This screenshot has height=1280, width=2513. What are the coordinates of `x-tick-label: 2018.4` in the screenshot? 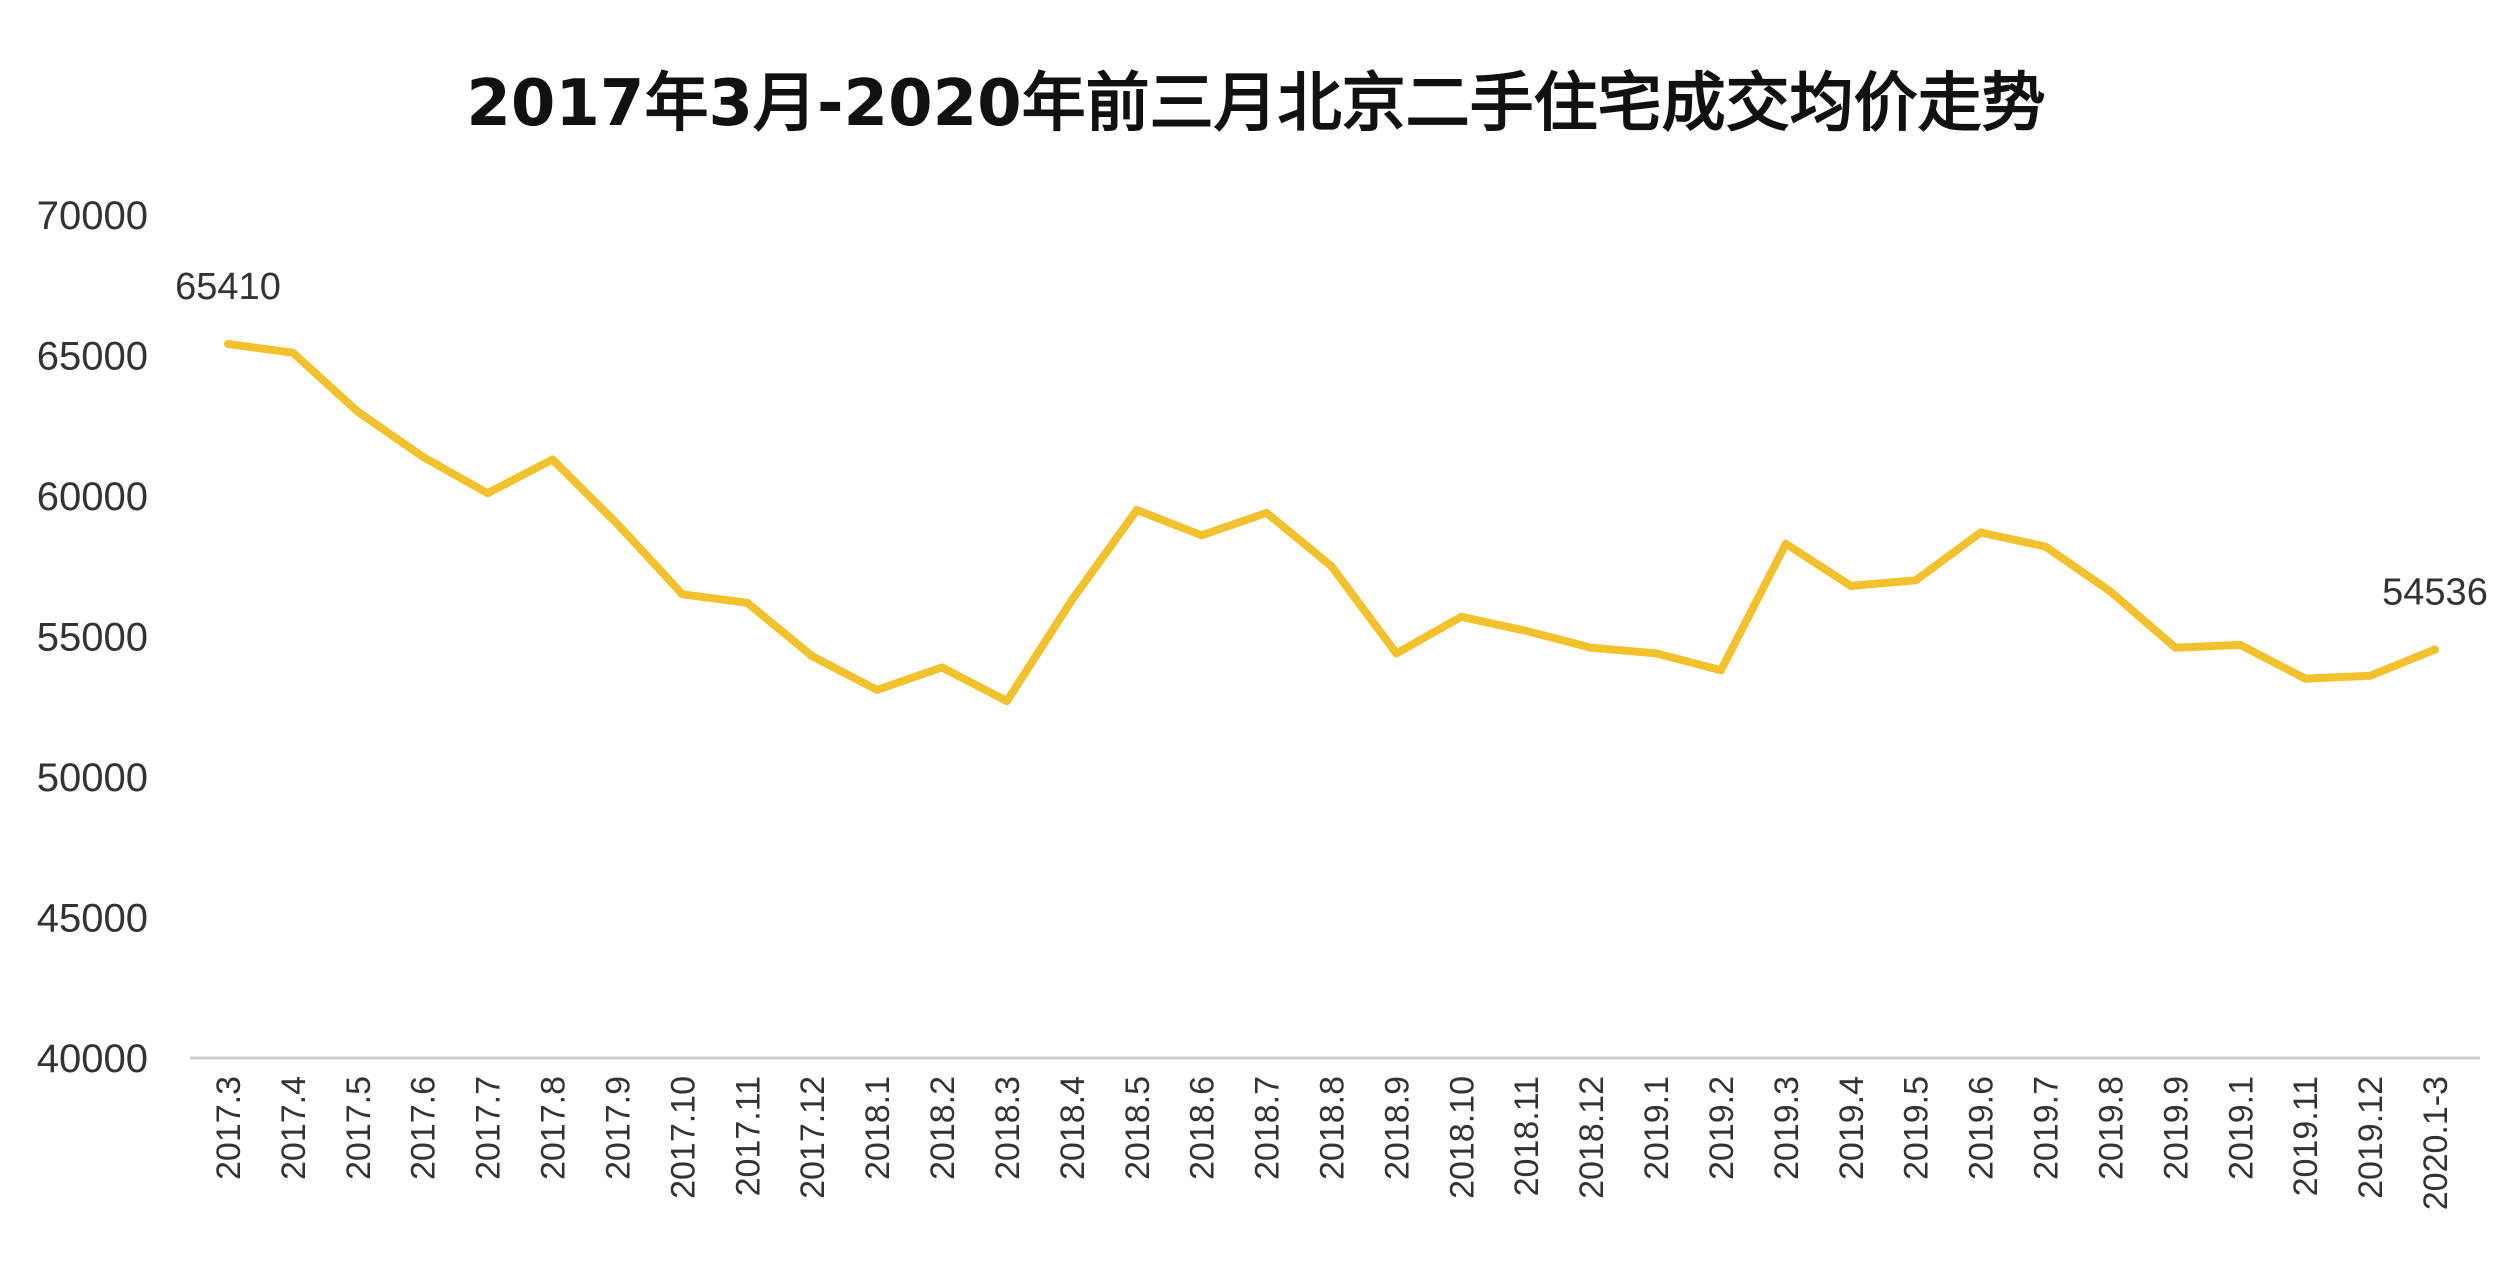 It's located at (1073, 1128).